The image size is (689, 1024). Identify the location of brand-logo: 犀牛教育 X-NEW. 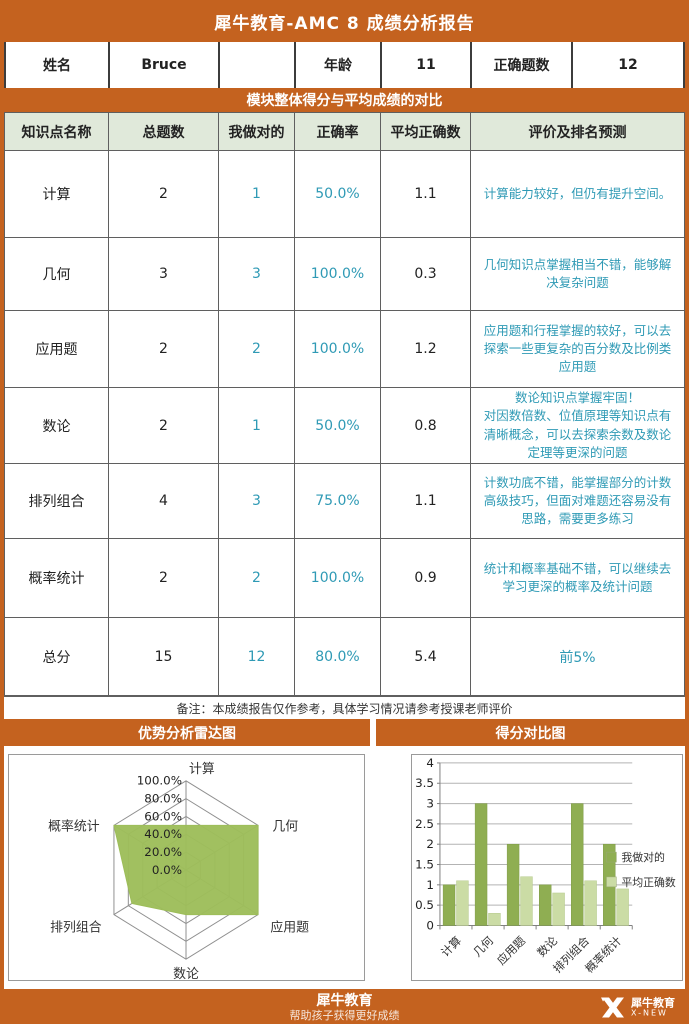
(638, 1007).